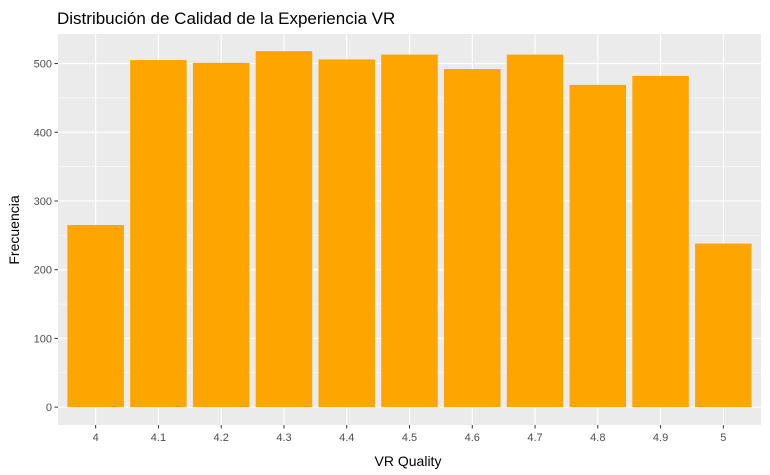  Describe the element at coordinates (49, 408) in the screenshot. I see `y-tick-label: 0` at that location.